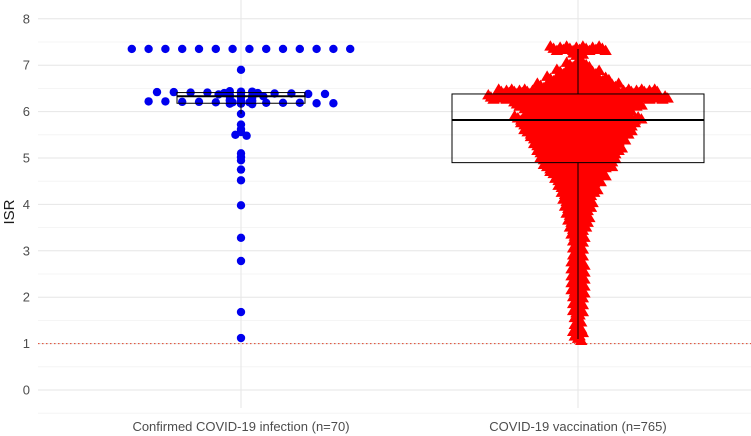 This screenshot has width=751, height=436. What do you see at coordinates (26, 250) in the screenshot?
I see `y-tick-label: 3` at bounding box center [26, 250].